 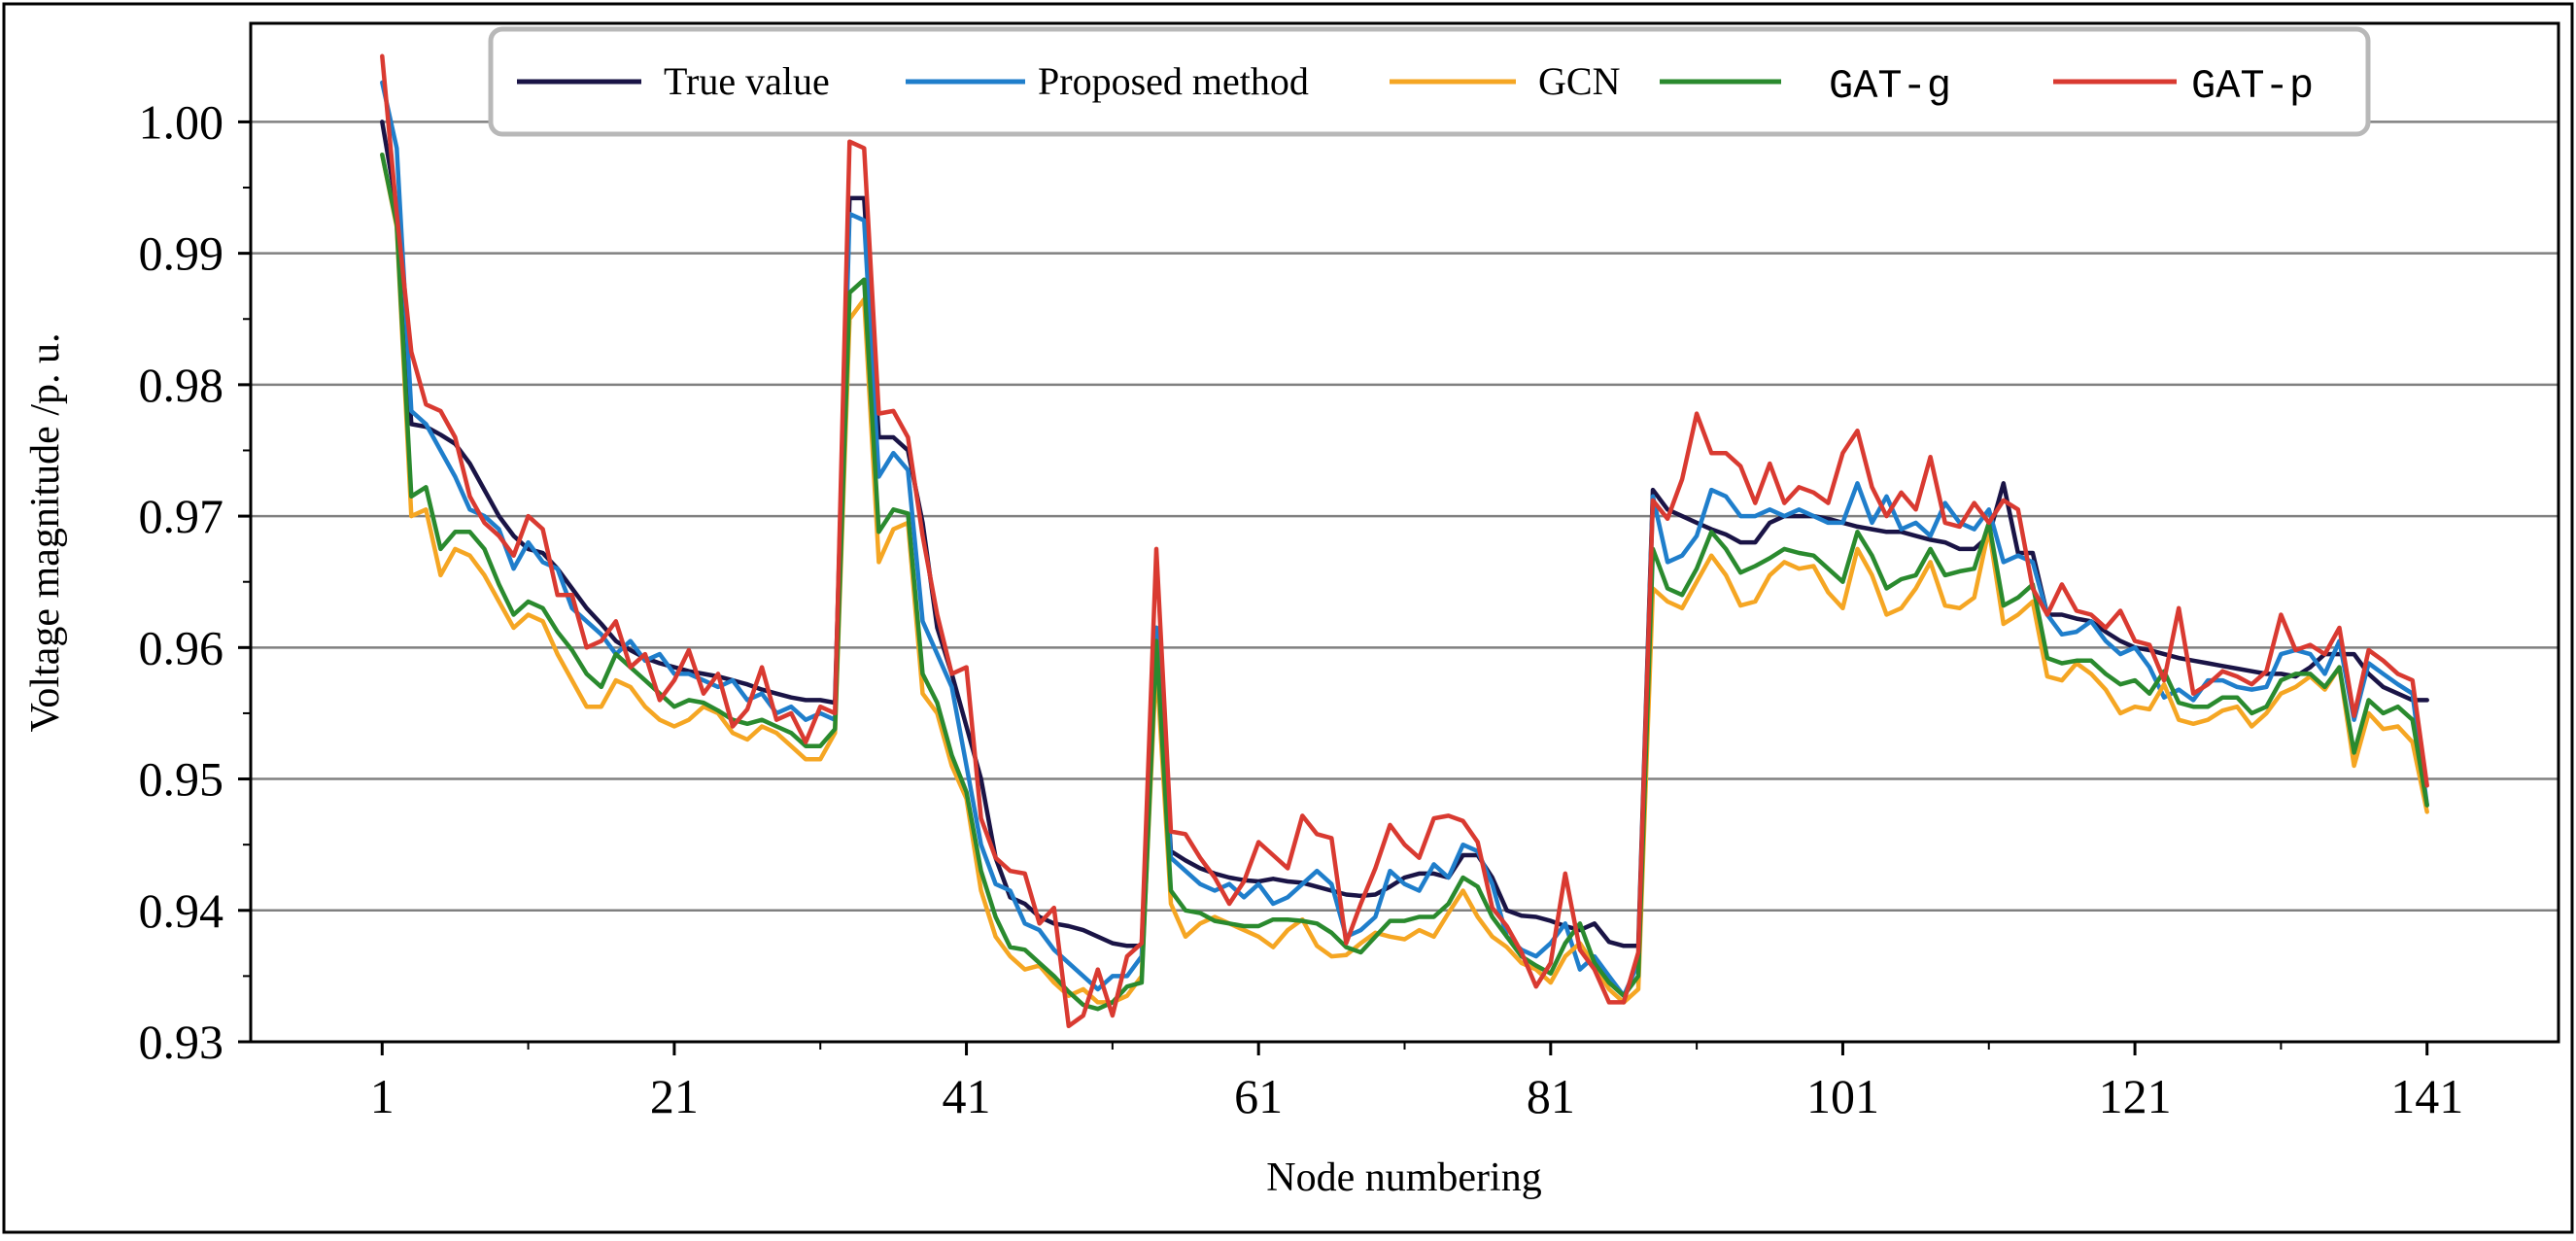 What do you see at coordinates (1579, 81) in the screenshot?
I see `legend-label-gcn: GCN` at bounding box center [1579, 81].